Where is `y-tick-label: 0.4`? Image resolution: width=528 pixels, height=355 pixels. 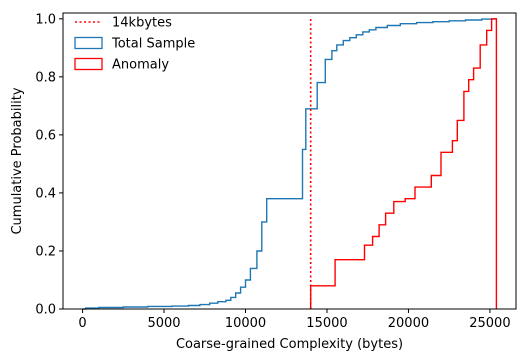
y-tick-label: 0.4 is located at coordinates (45, 193).